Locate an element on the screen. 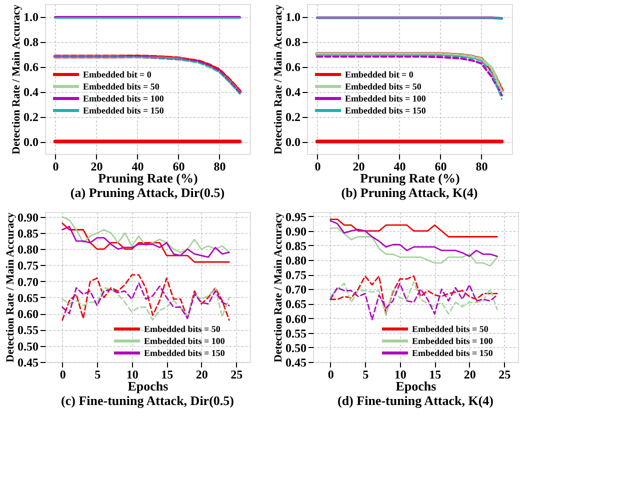 This screenshot has height=490, width=628. text: (d) Fine-tuning Attack, K(4) is located at coordinates (416, 400).